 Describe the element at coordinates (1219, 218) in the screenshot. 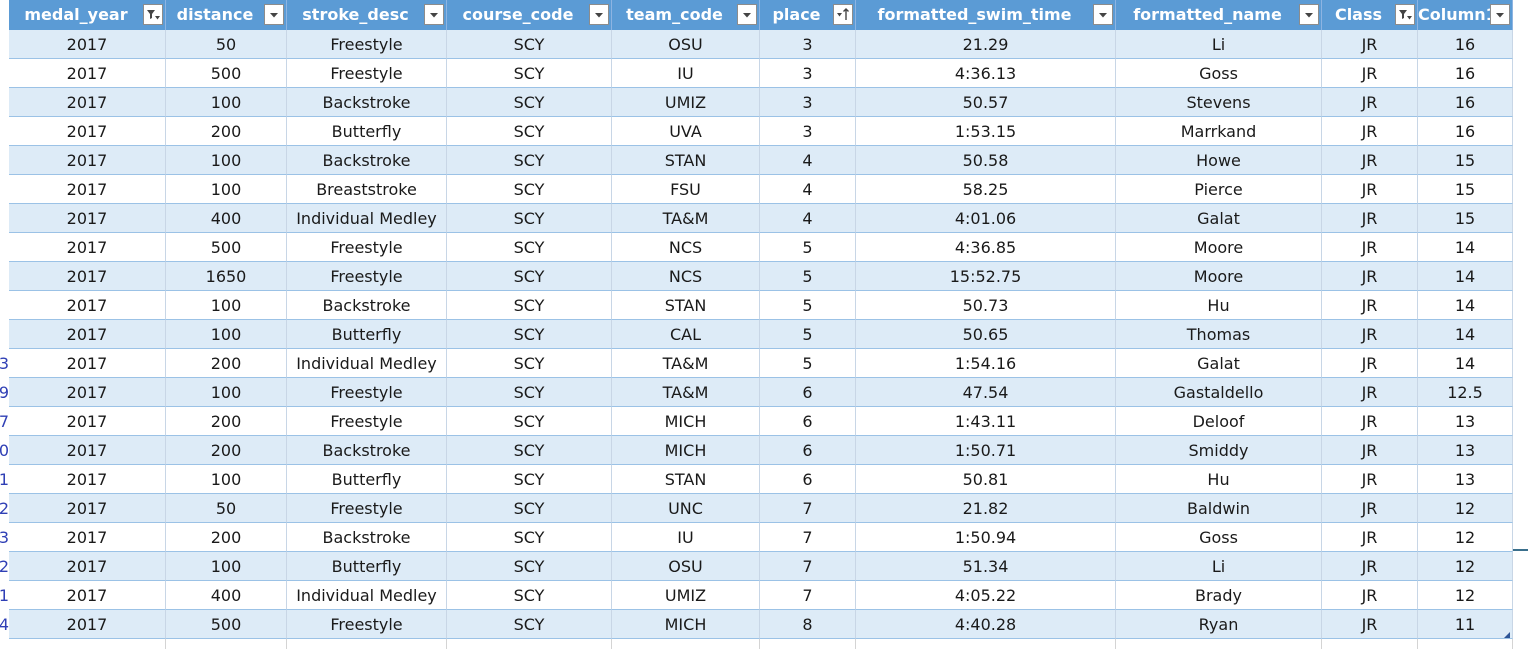

I see `cell-formatted-name: Galat` at that location.